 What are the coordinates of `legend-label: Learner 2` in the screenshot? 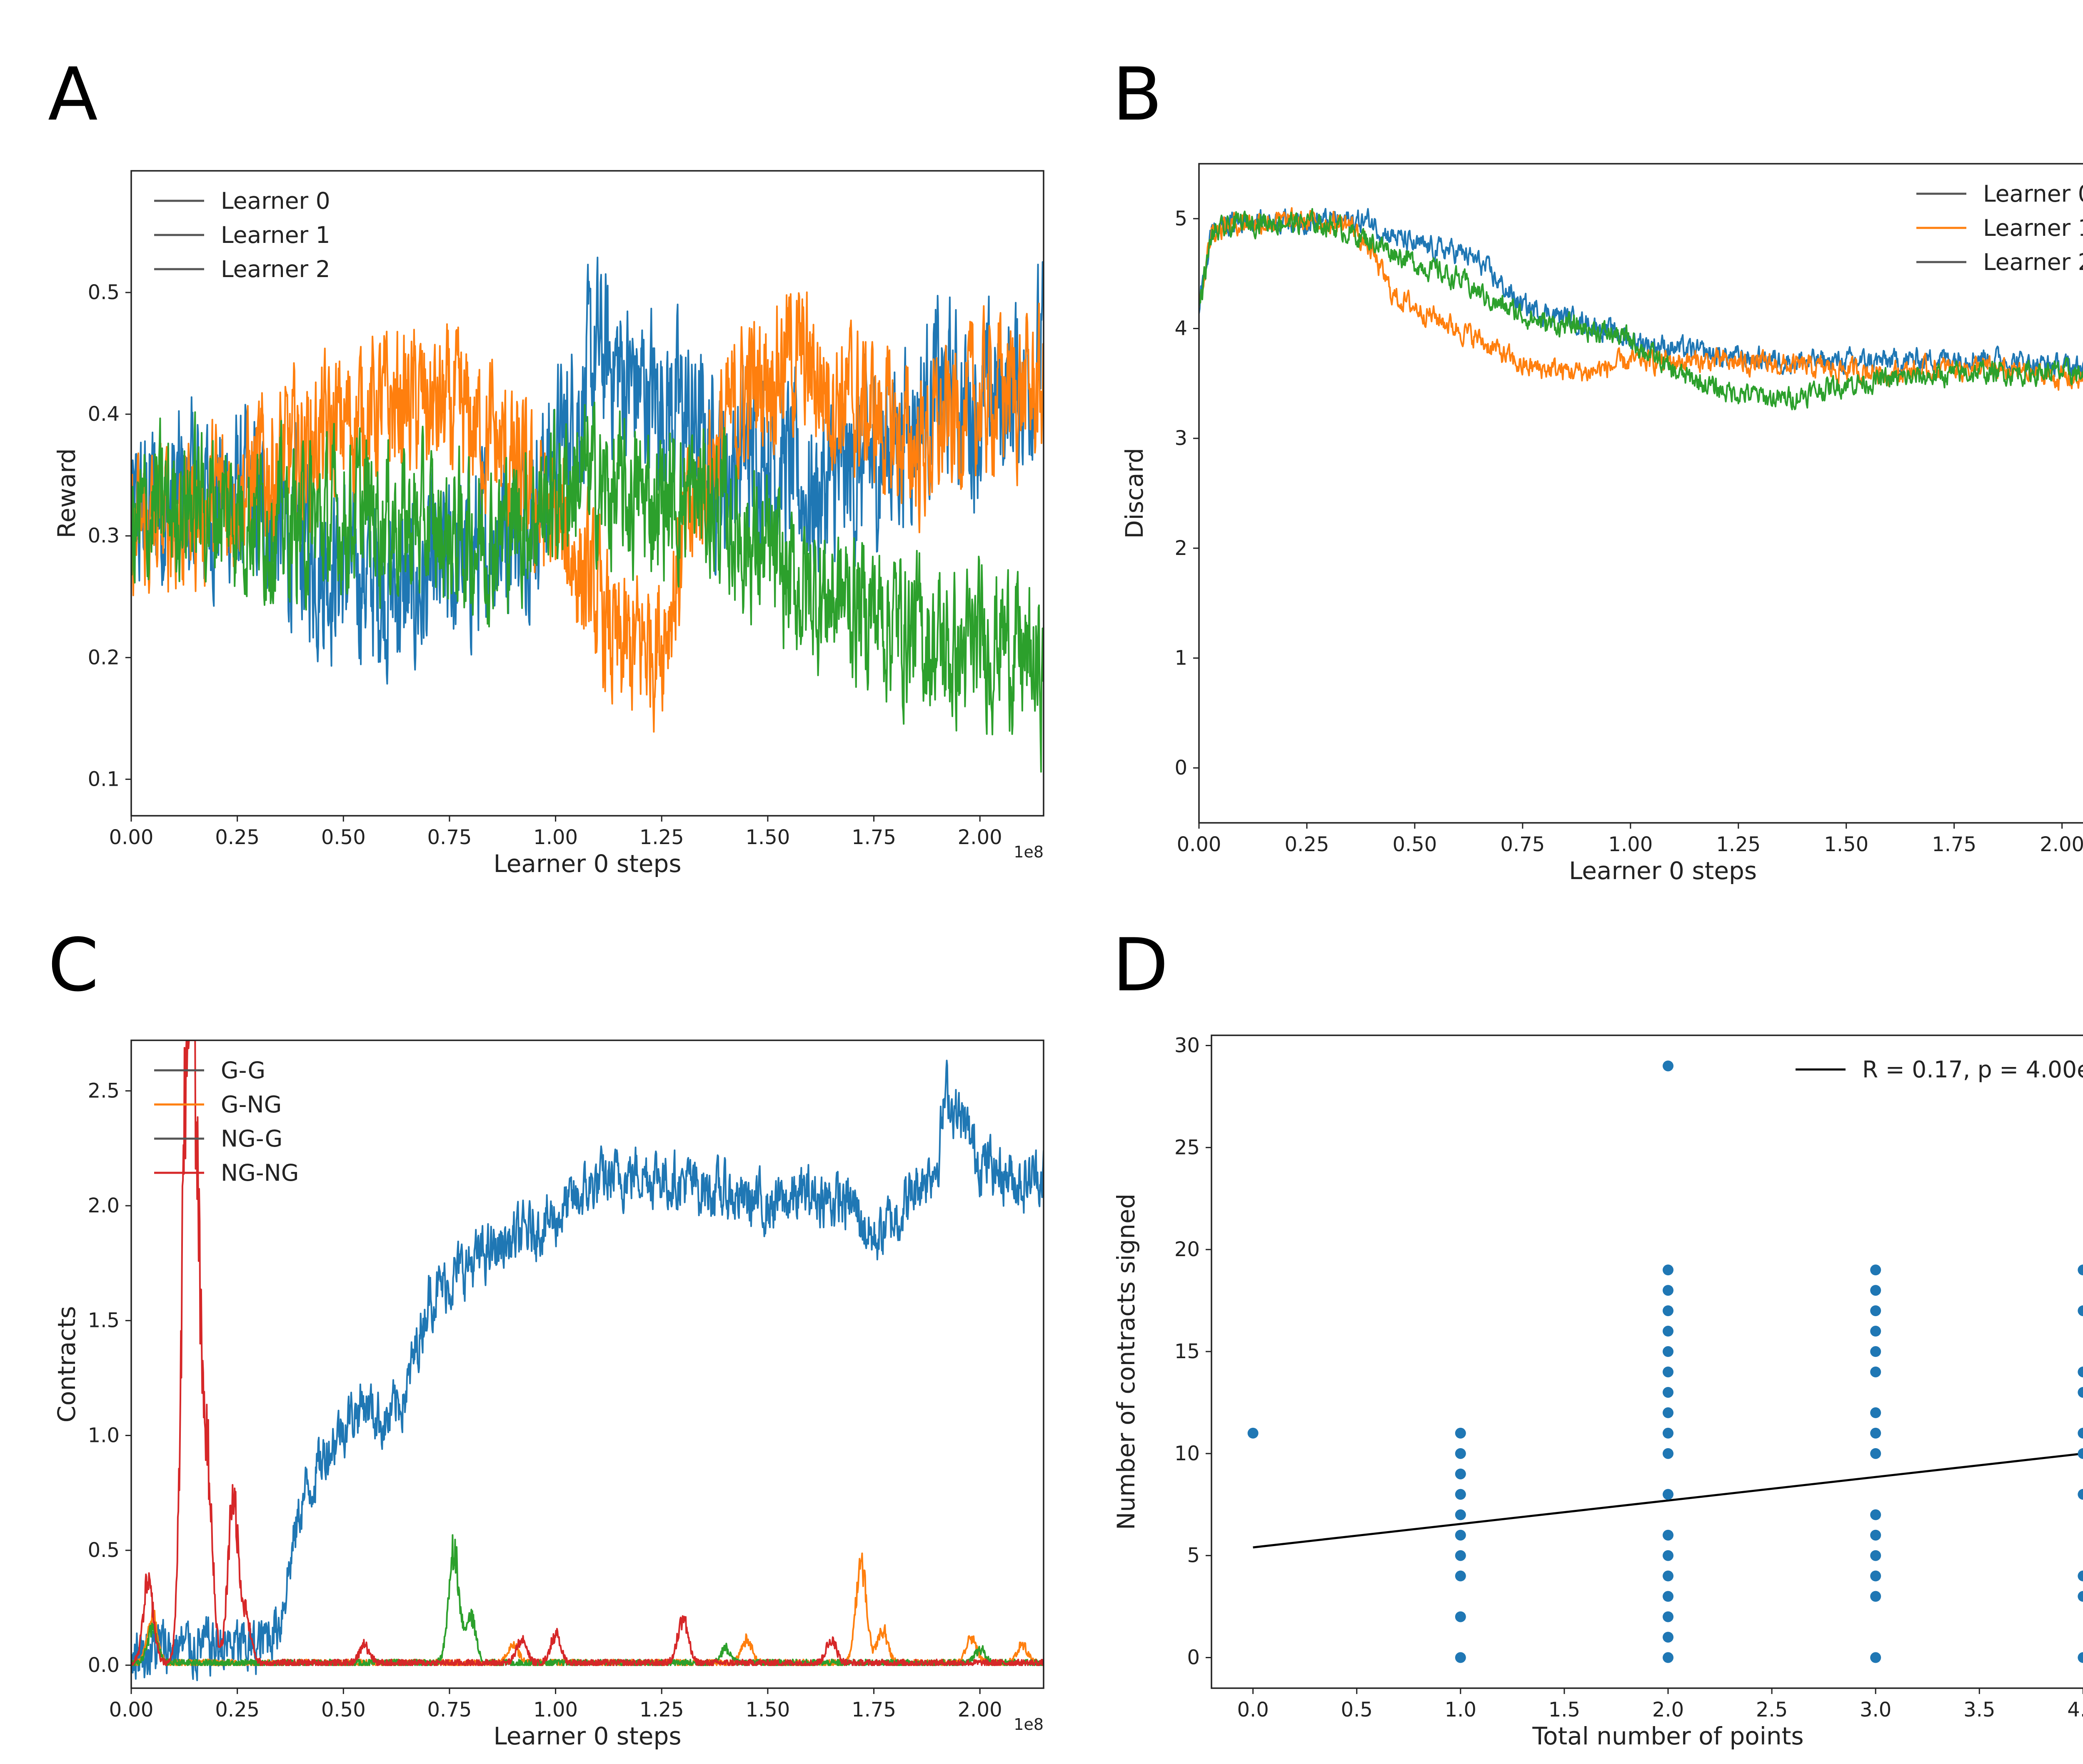 It's located at (275, 269).